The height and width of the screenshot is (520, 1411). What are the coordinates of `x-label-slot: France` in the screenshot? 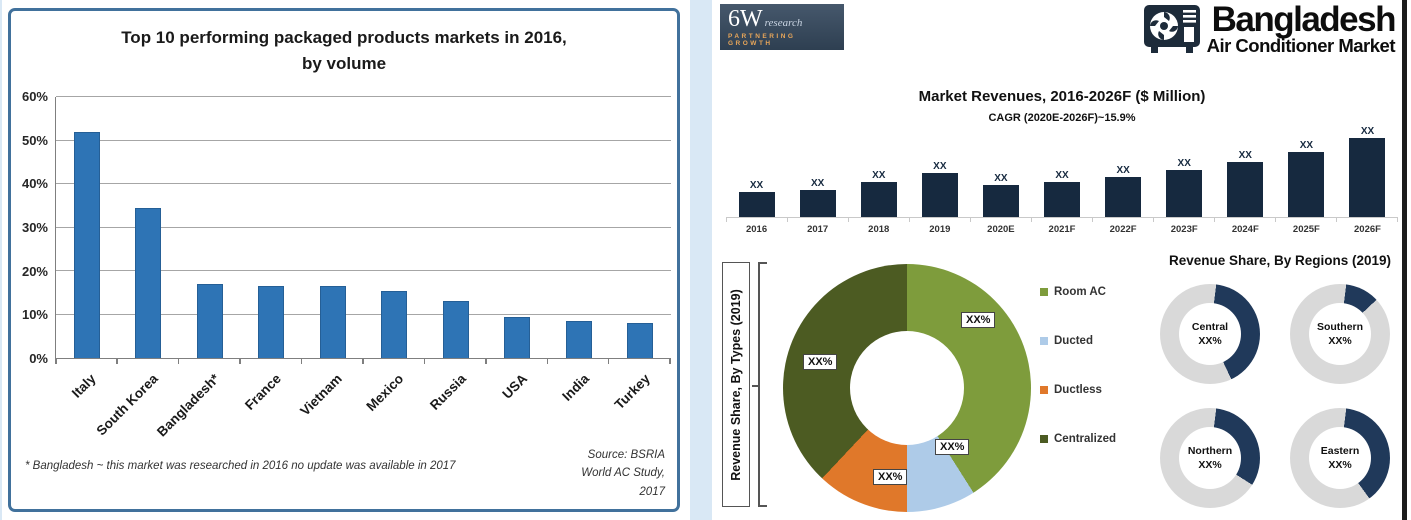 It's located at (271, 411).